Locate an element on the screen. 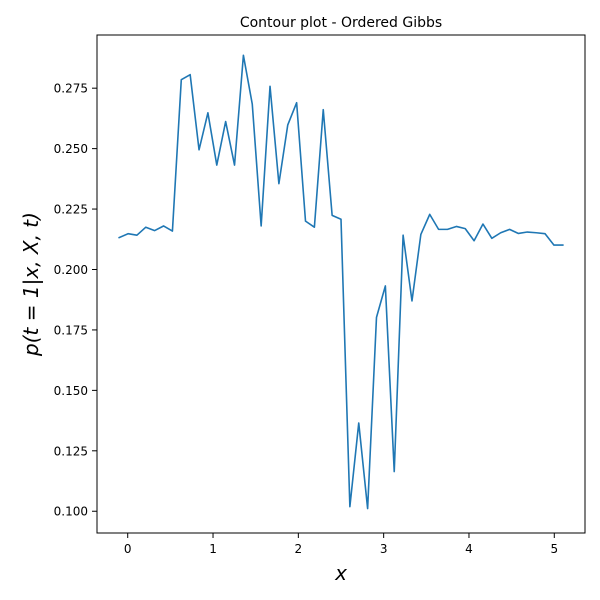 The height and width of the screenshot is (600, 600). y-tick-label: 0.225 is located at coordinates (71, 210).